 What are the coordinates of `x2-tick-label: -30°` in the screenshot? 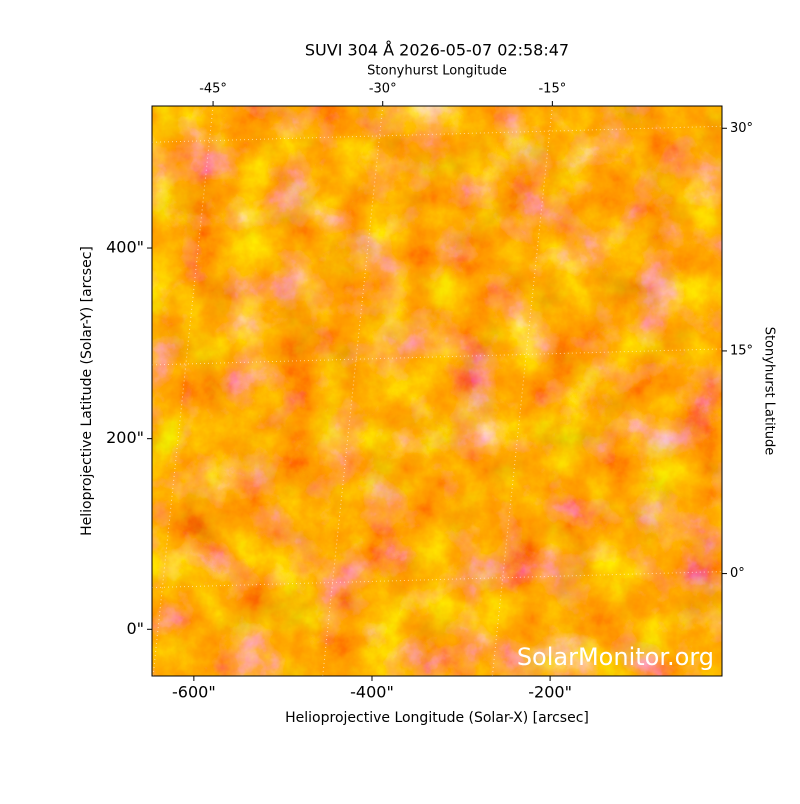 It's located at (383, 89).